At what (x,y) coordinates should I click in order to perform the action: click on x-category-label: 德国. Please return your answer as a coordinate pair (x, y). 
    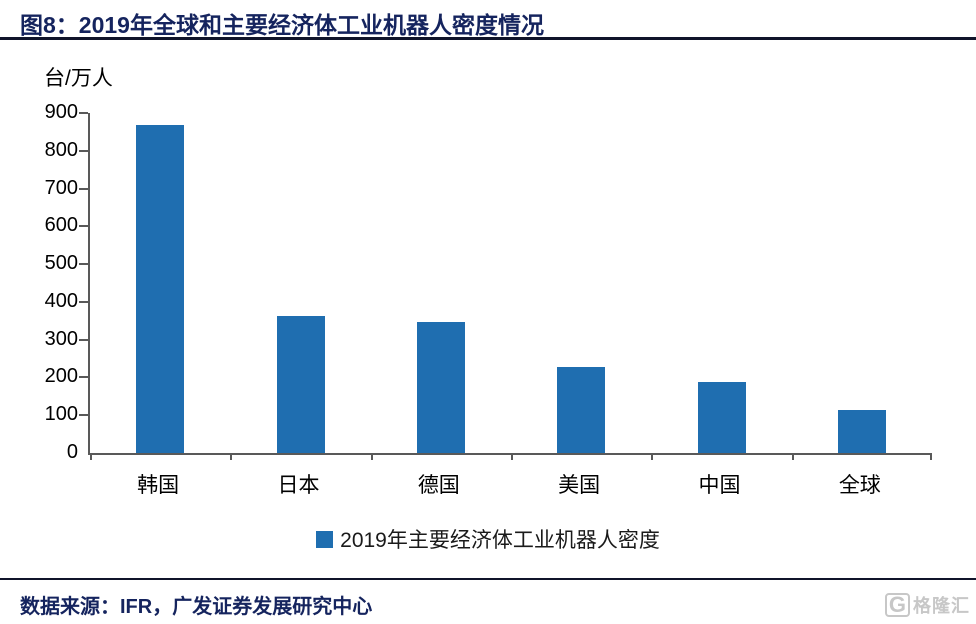
    Looking at the image, I should click on (438, 485).